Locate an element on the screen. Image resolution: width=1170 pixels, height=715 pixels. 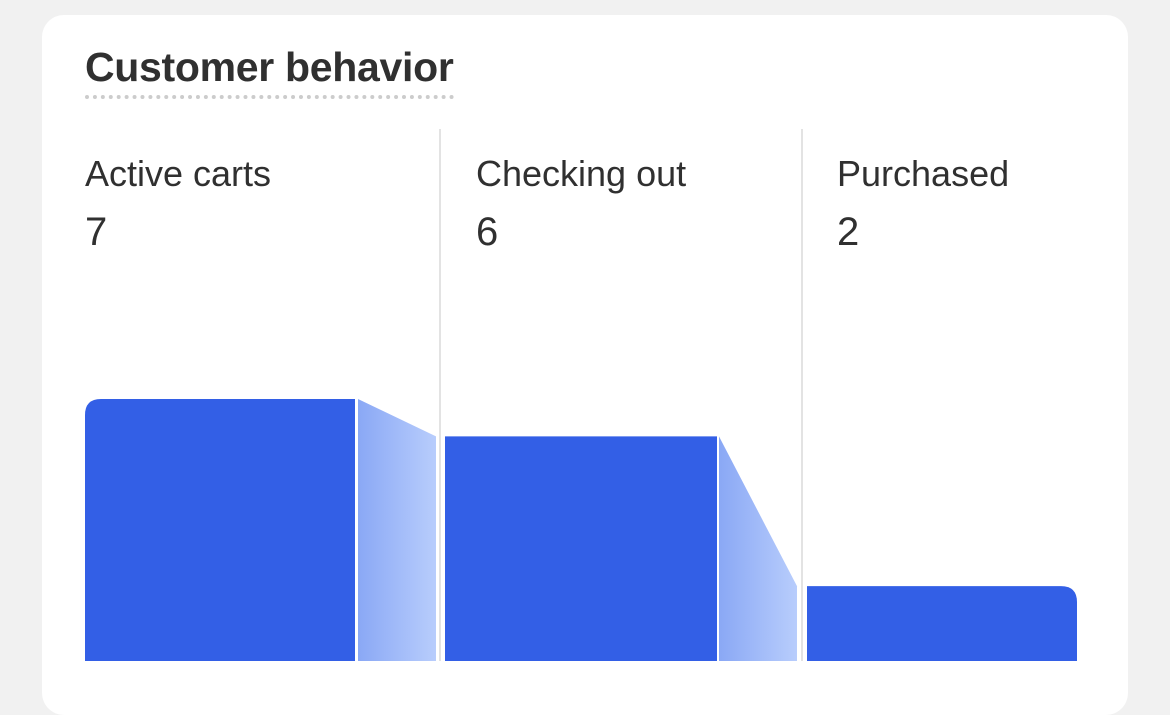
stage-purchased: Purchased 2 is located at coordinates (923, 204).